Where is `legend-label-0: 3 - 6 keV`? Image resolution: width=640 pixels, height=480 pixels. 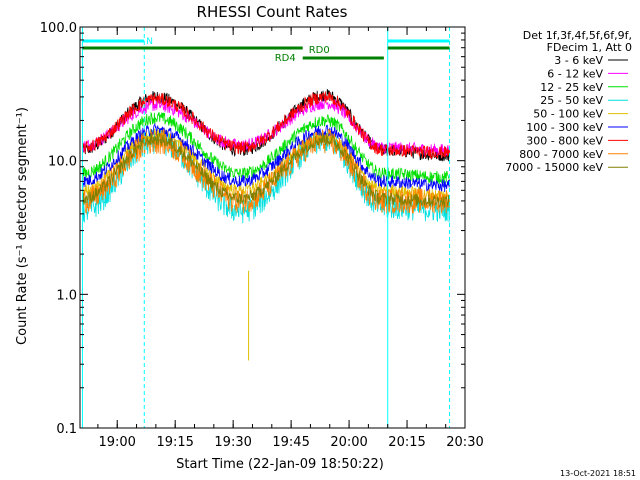
legend-label-0: 3 - 6 keV is located at coordinates (578, 60).